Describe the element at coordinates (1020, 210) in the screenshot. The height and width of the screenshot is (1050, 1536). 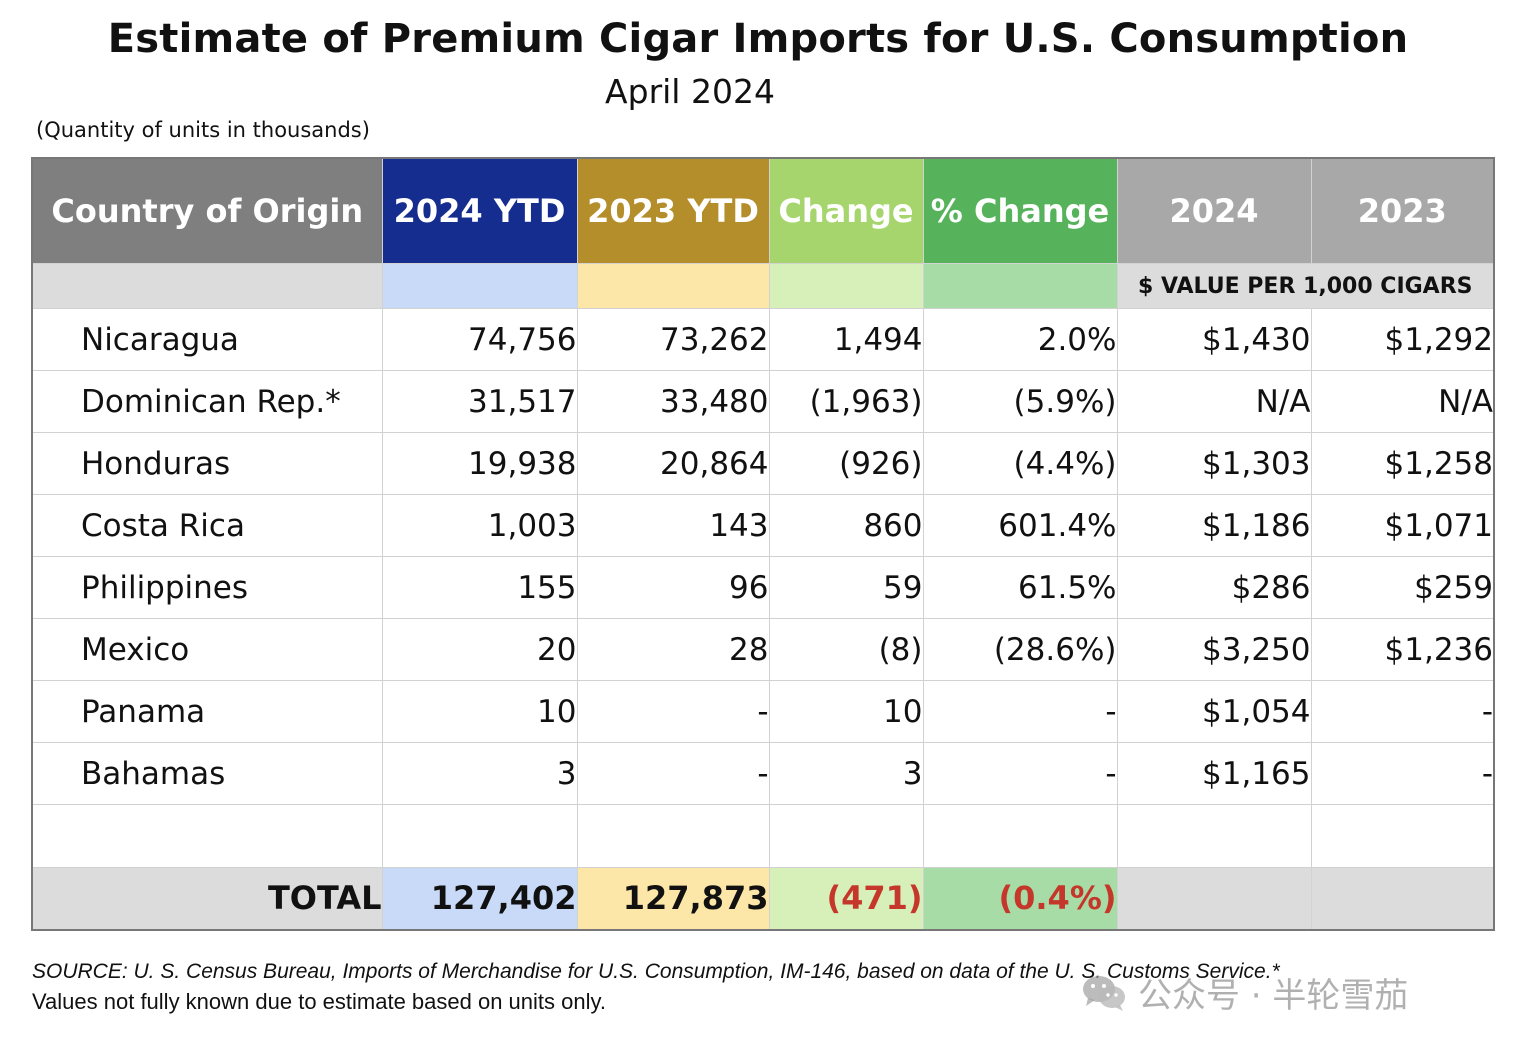
I see `header-pct-change: % Change` at that location.